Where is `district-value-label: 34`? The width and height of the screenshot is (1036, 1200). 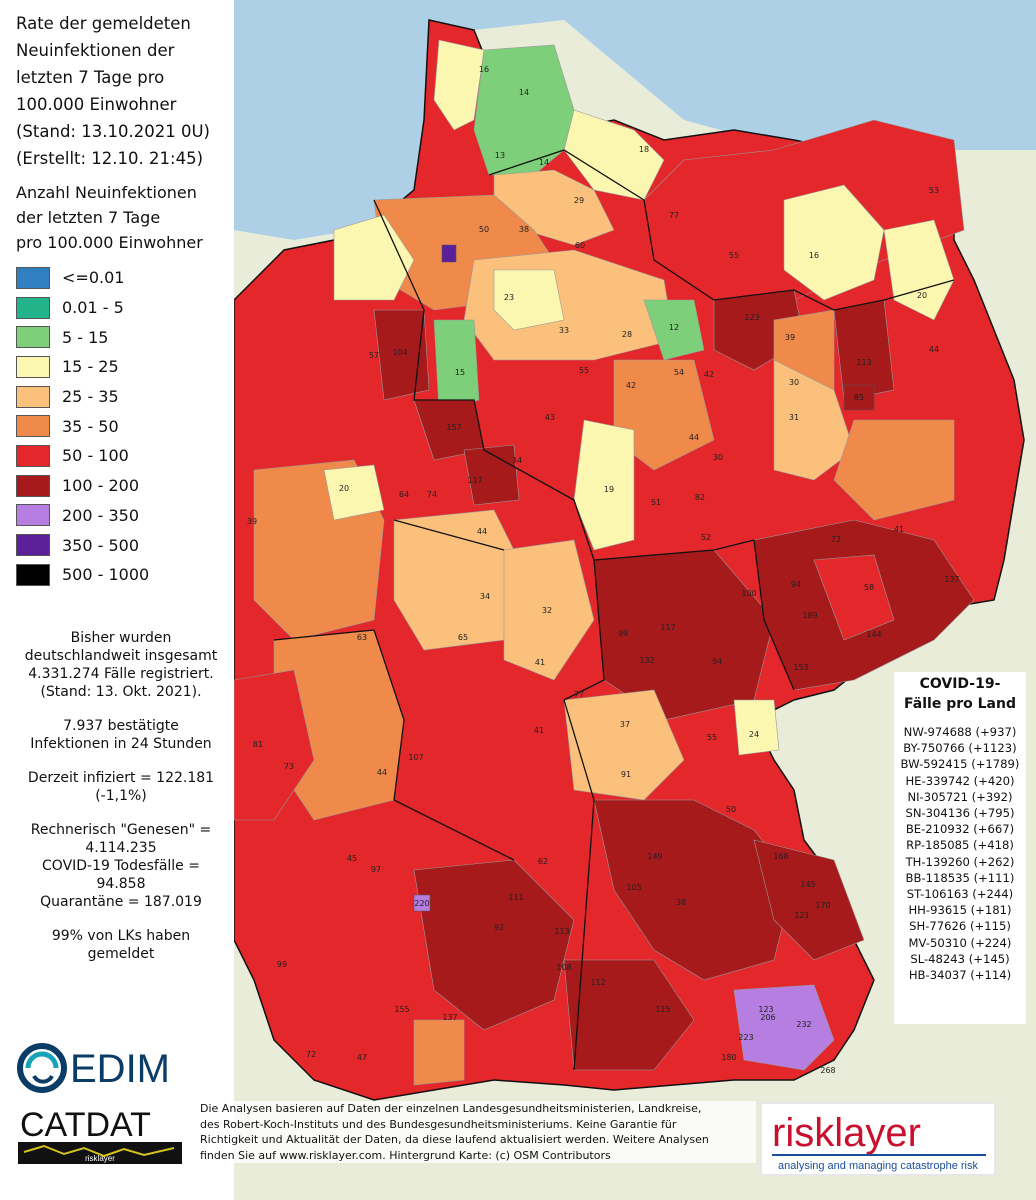 district-value-label: 34 is located at coordinates (517, 460).